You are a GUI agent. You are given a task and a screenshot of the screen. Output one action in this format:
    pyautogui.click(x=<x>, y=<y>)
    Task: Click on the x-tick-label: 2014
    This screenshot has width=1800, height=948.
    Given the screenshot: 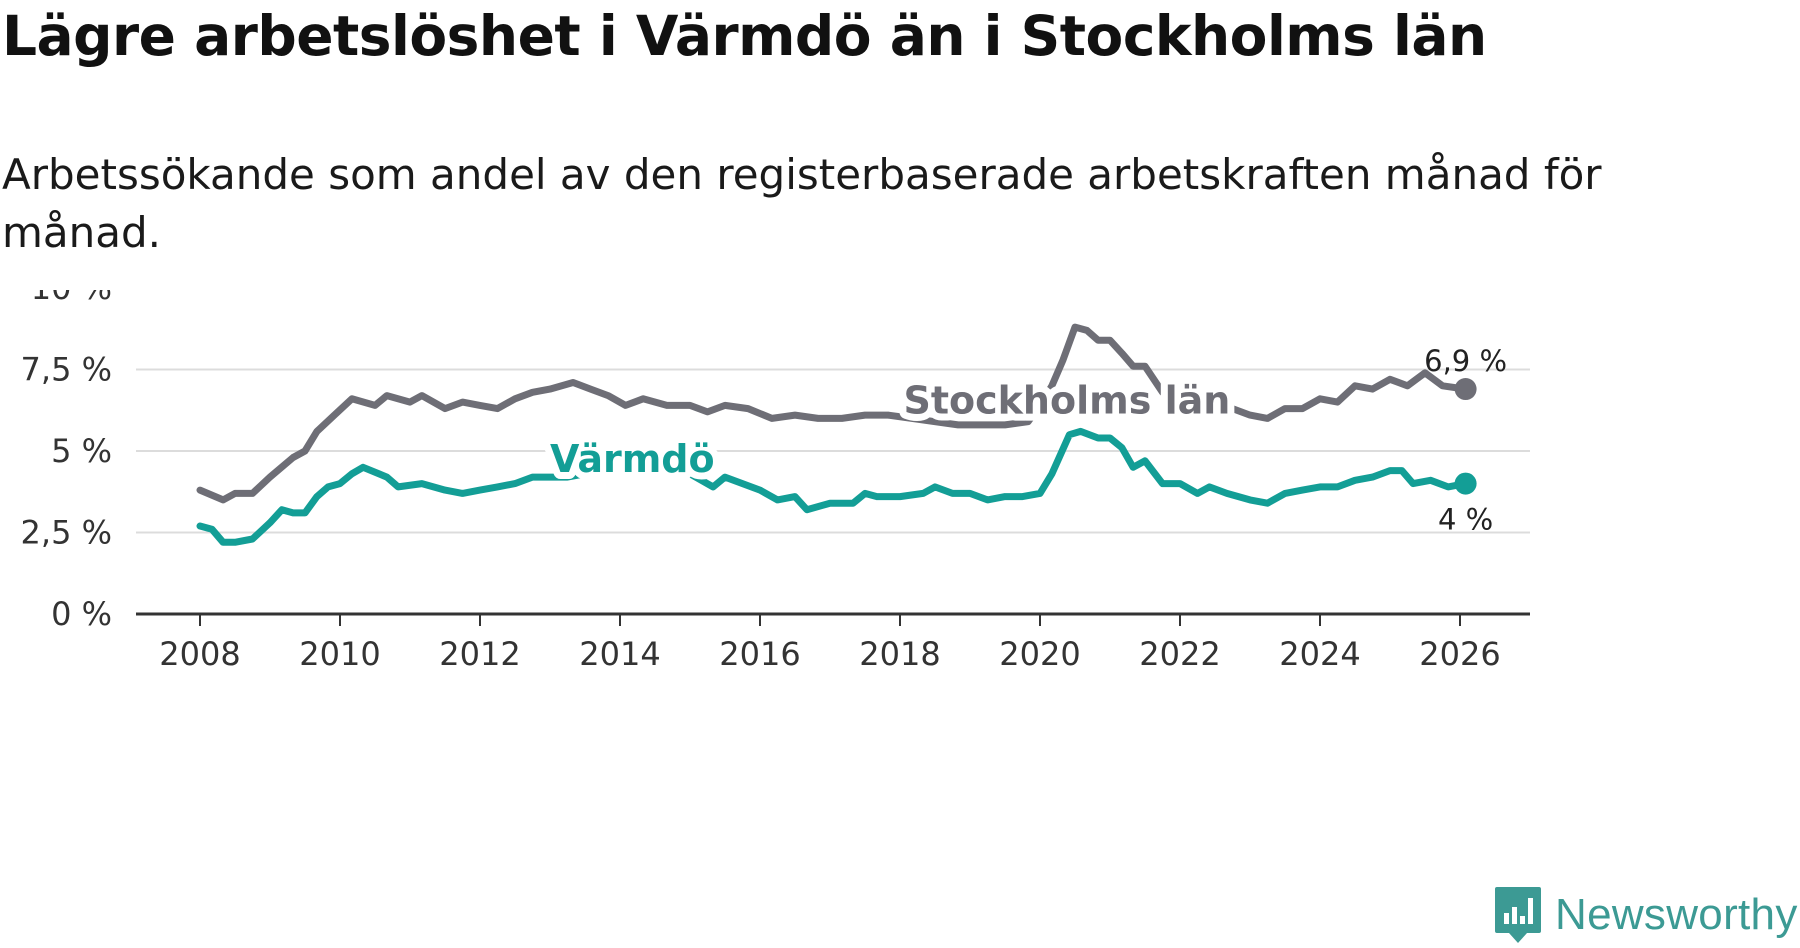 What is the action you would take?
    pyautogui.click(x=619, y=654)
    